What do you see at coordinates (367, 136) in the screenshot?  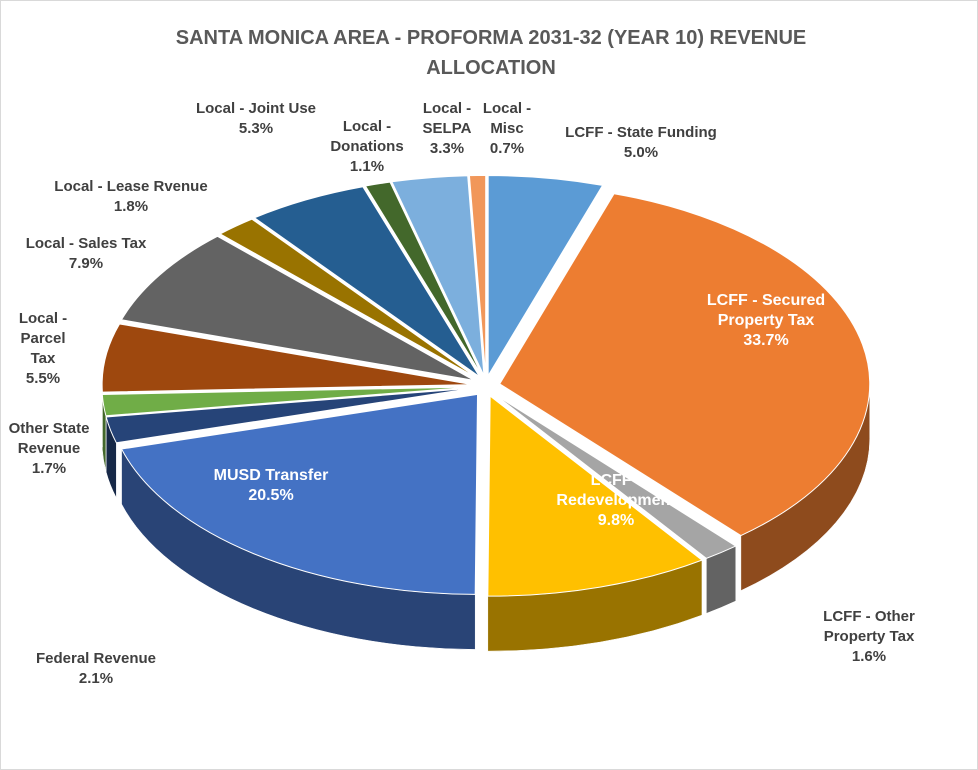 I see `label-name: Local - Donations` at bounding box center [367, 136].